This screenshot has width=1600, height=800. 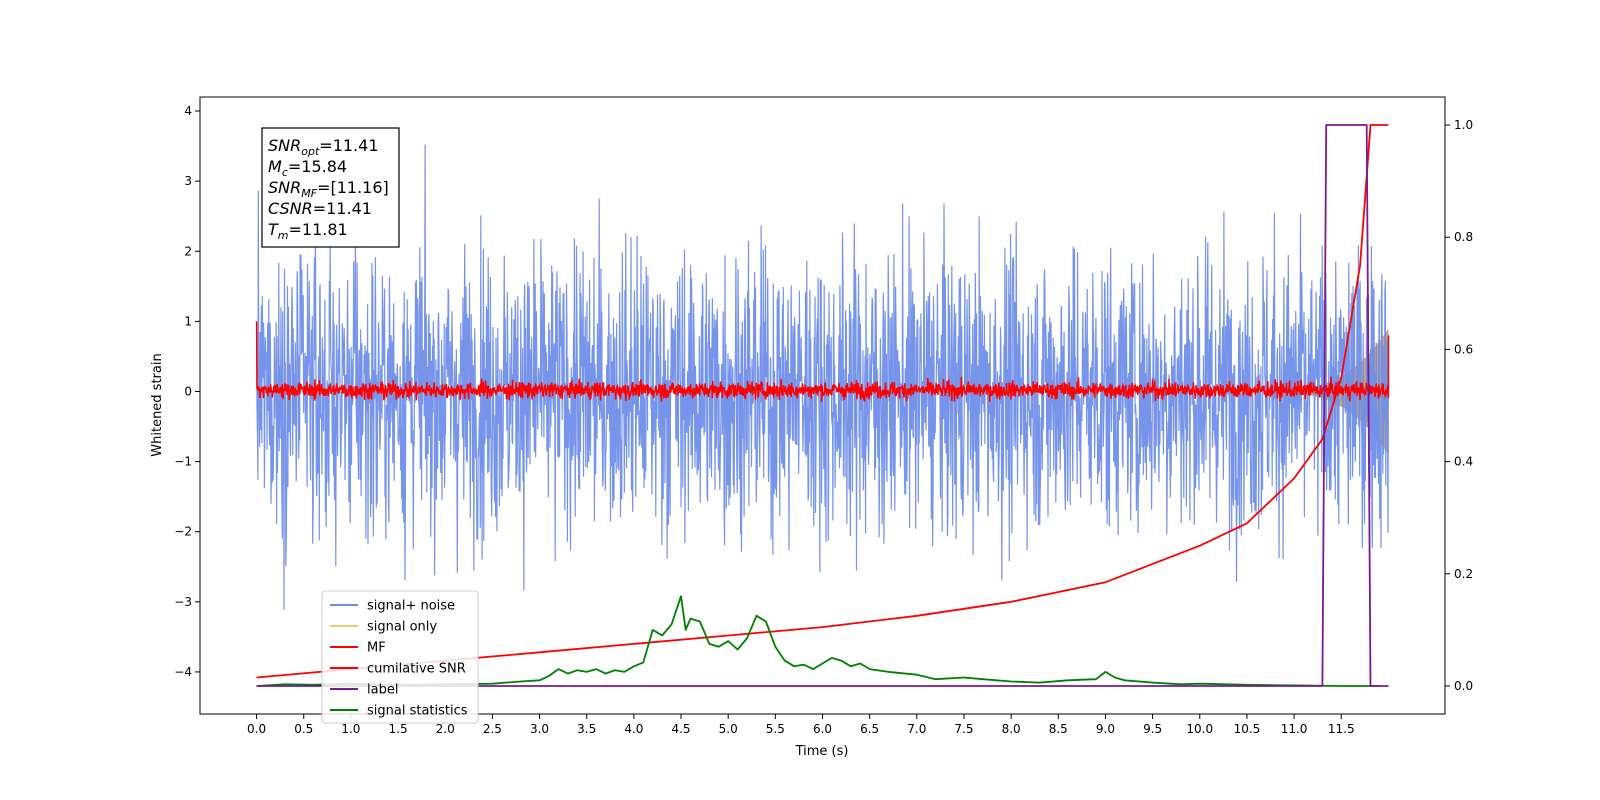 What do you see at coordinates (303, 729) in the screenshot?
I see `x-tick-label: 0.5` at bounding box center [303, 729].